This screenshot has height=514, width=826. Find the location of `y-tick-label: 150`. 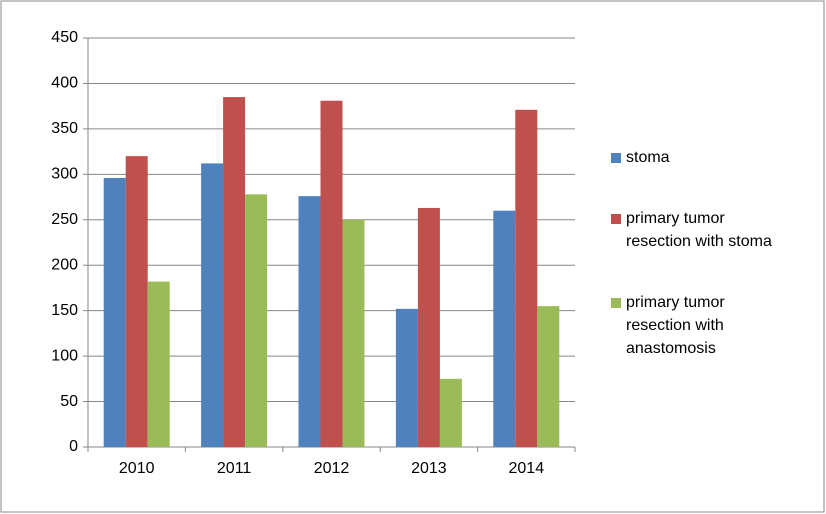

y-tick-label: 150 is located at coordinates (64, 310).